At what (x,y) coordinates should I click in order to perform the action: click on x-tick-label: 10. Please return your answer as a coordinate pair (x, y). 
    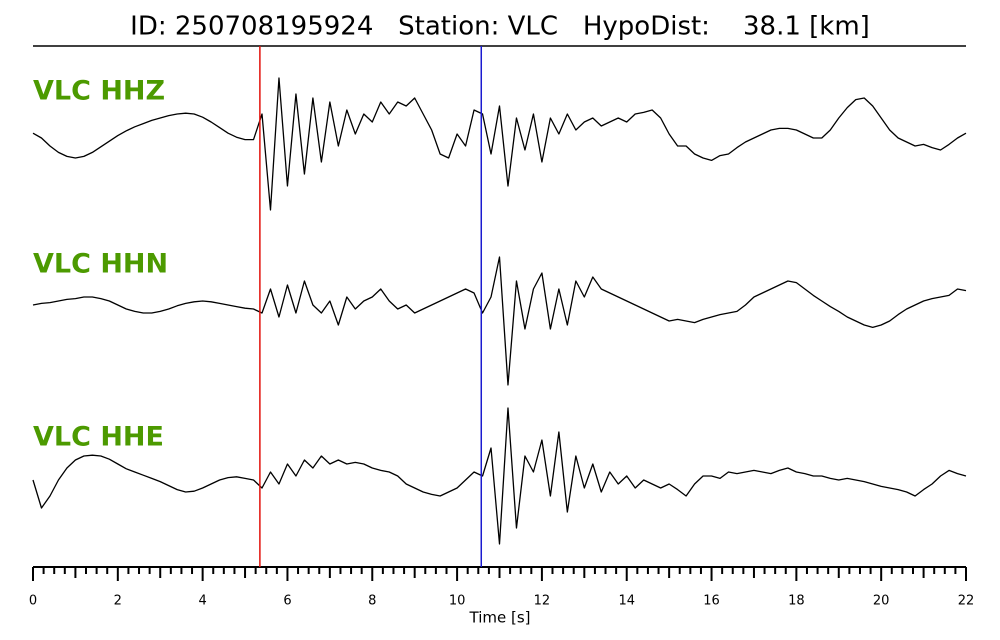
    Looking at the image, I should click on (457, 601).